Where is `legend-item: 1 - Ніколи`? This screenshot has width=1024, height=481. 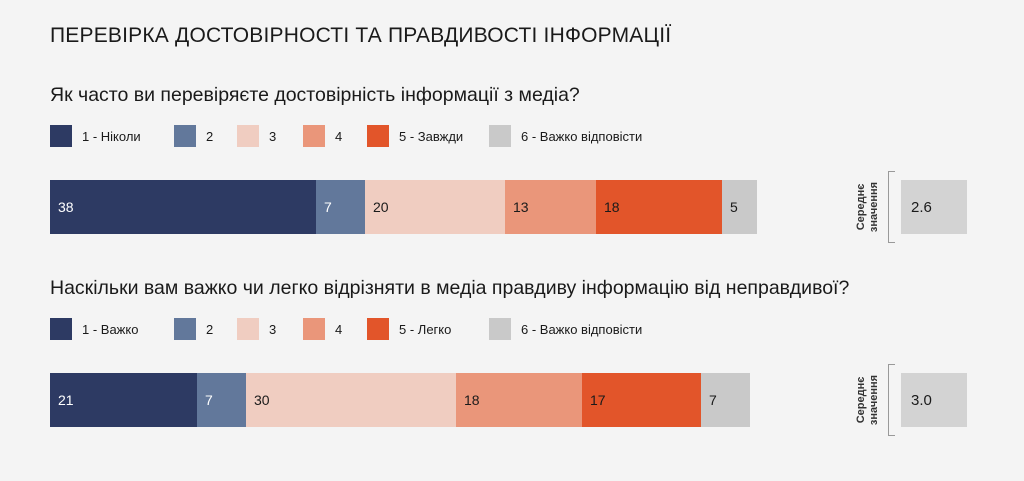
legend-item: 1 - Ніколи is located at coordinates (95, 136).